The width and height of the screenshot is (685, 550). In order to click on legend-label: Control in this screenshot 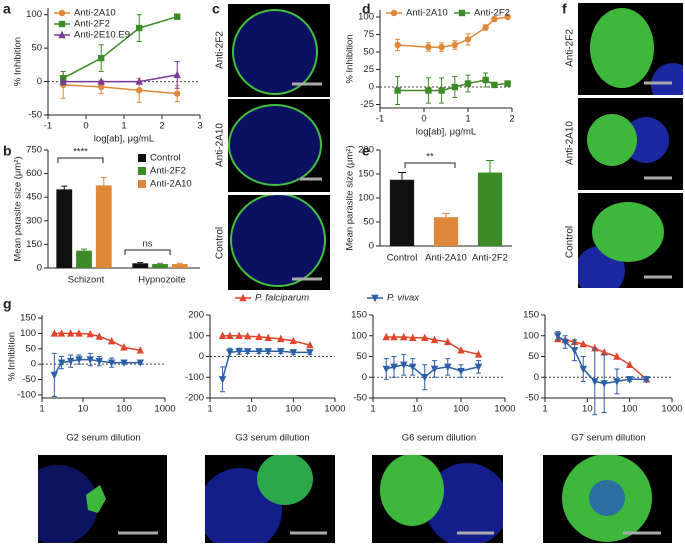, I will do `click(165, 158)`.